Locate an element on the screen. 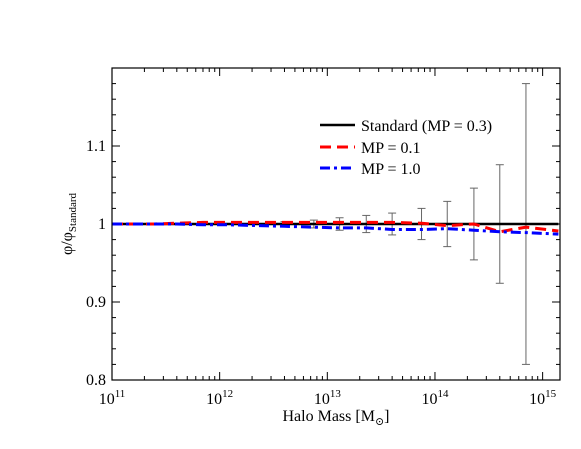 This screenshot has width=581, height=449. x-axis-label-close: ] is located at coordinates (386, 416).